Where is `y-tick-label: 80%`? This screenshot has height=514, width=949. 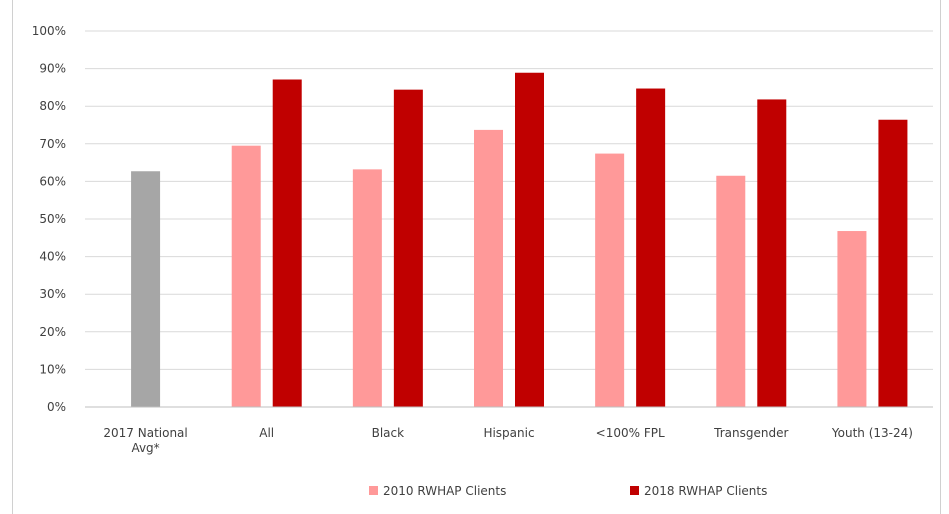 y-tick-label: 80% is located at coordinates (52, 106).